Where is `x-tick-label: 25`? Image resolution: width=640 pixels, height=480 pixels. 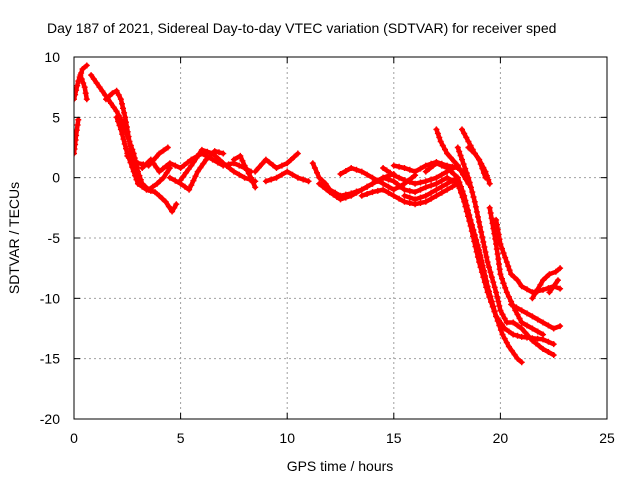
x-tick-label: 25 is located at coordinates (607, 438).